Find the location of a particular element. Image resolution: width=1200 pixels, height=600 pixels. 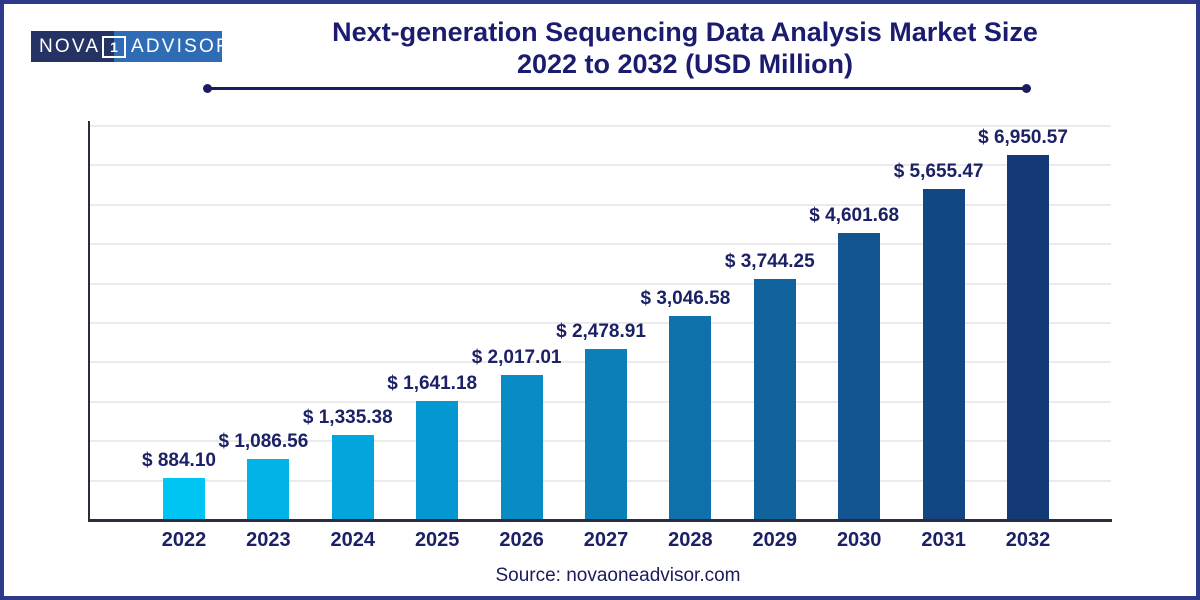

bar-value-label: $ 1,335.38 is located at coordinates (347, 417).